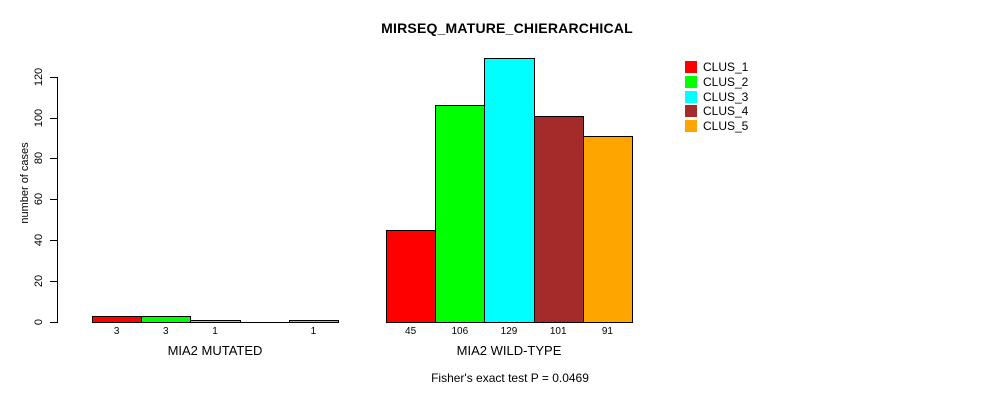 This screenshot has height=400, width=990. What do you see at coordinates (726, 96) in the screenshot?
I see `legend-label: CLUS_3` at bounding box center [726, 96].